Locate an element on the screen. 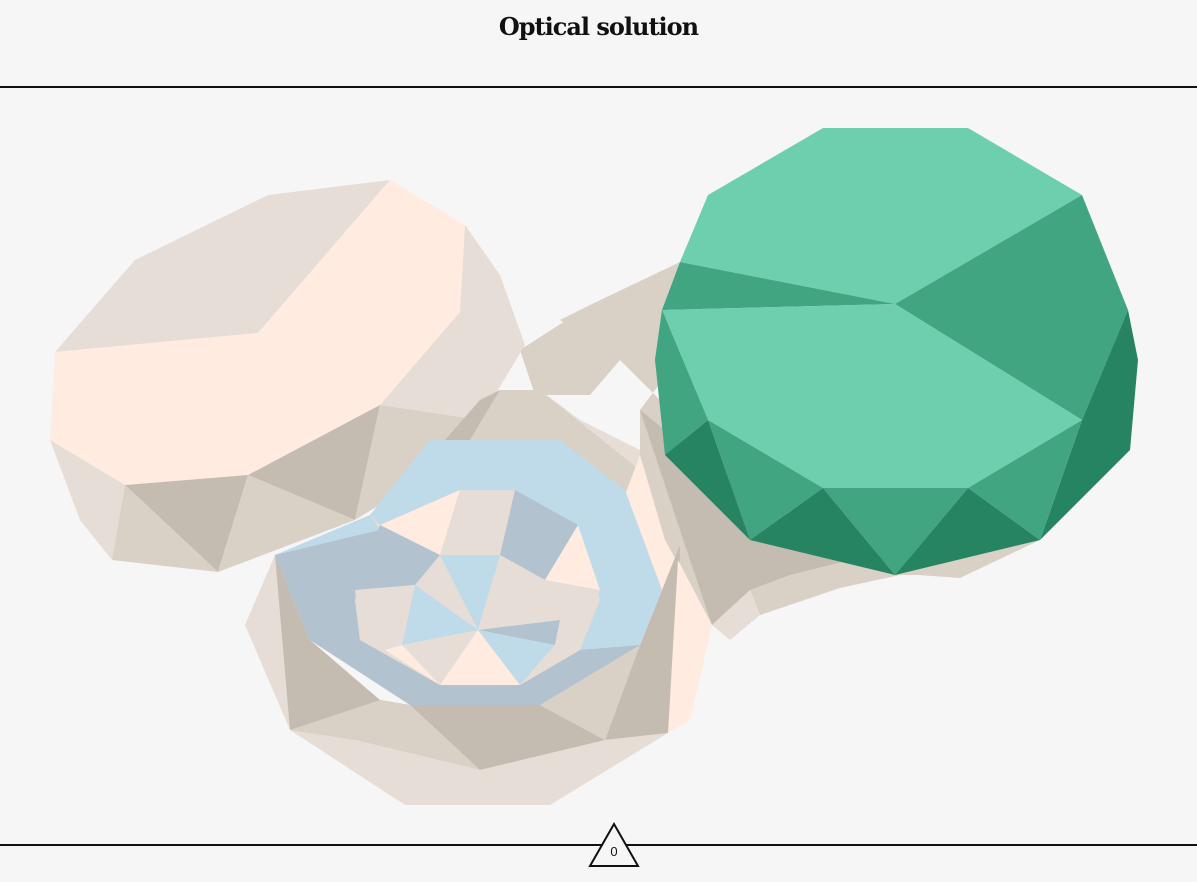 The image size is (1197, 882). footer-rule is located at coordinates (598, 845).